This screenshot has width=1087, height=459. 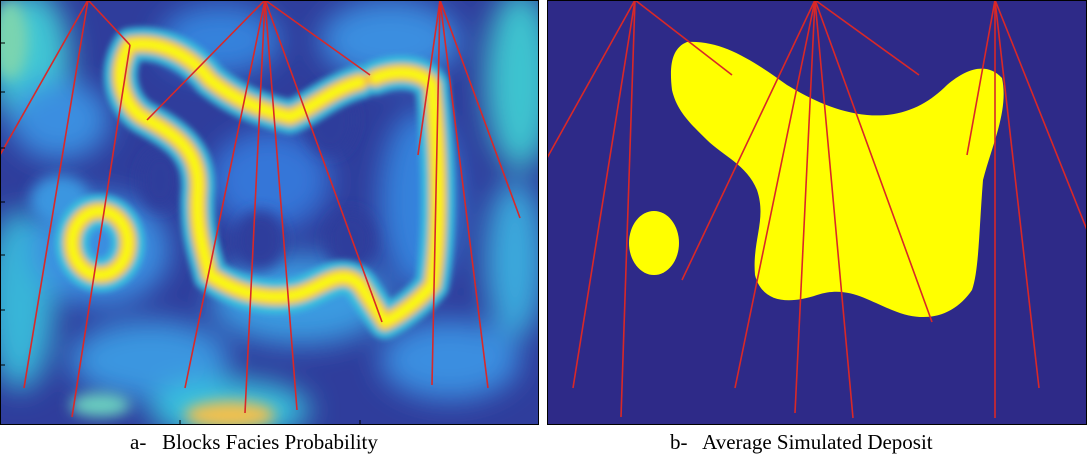 What do you see at coordinates (817, 442) in the screenshot?
I see `caption-title: Average Simulated Deposit` at bounding box center [817, 442].